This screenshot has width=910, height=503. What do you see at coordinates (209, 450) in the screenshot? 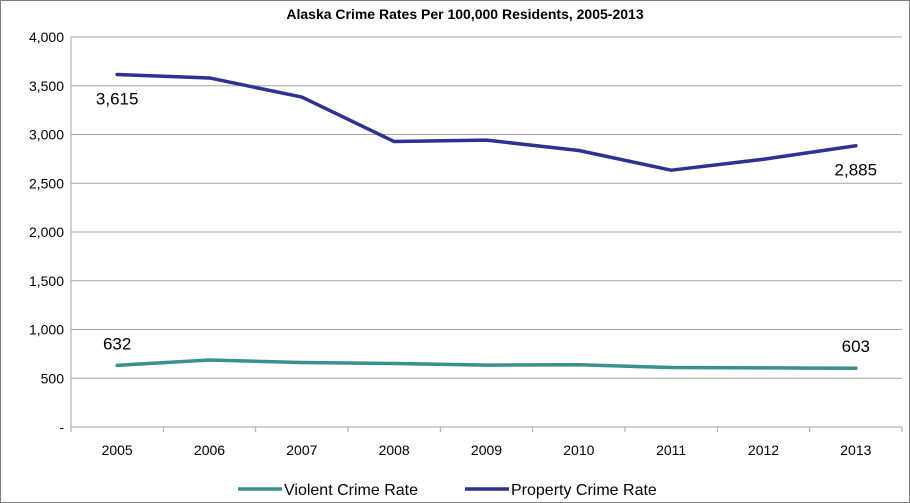
I see `x-tick-label: 2006` at bounding box center [209, 450].